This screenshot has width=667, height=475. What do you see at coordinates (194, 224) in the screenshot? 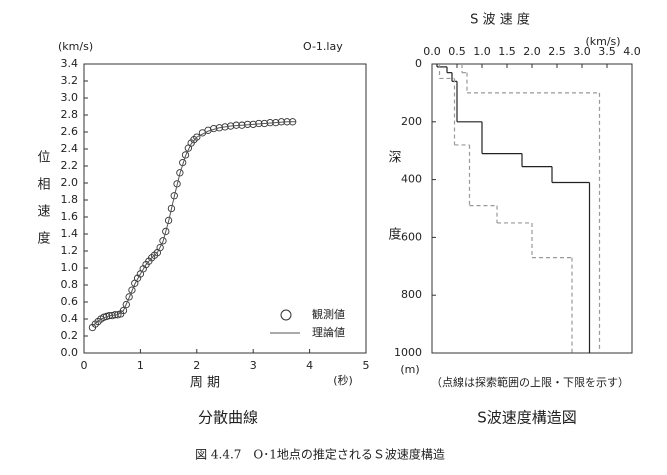
I see `theory-line` at bounding box center [194, 224].